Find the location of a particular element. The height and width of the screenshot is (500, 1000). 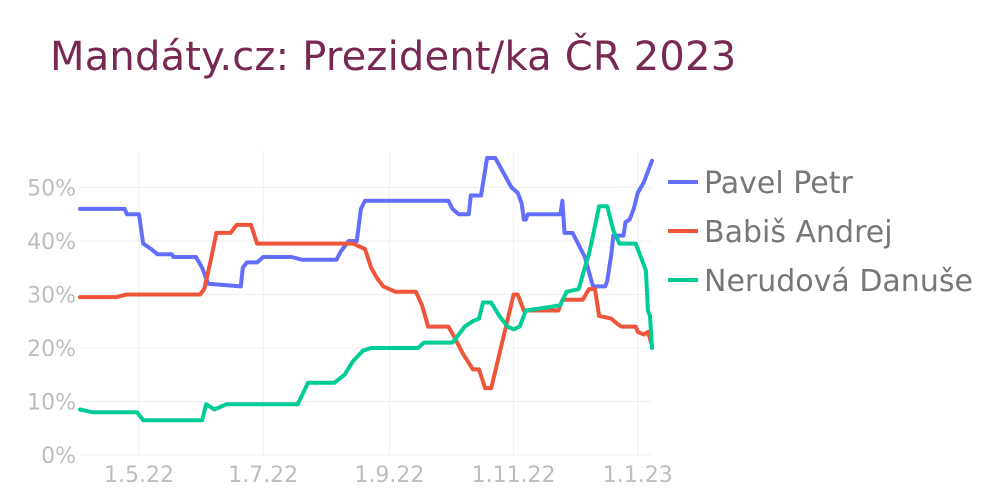

legend-label: Nerudová Danuše is located at coordinates (838, 281).